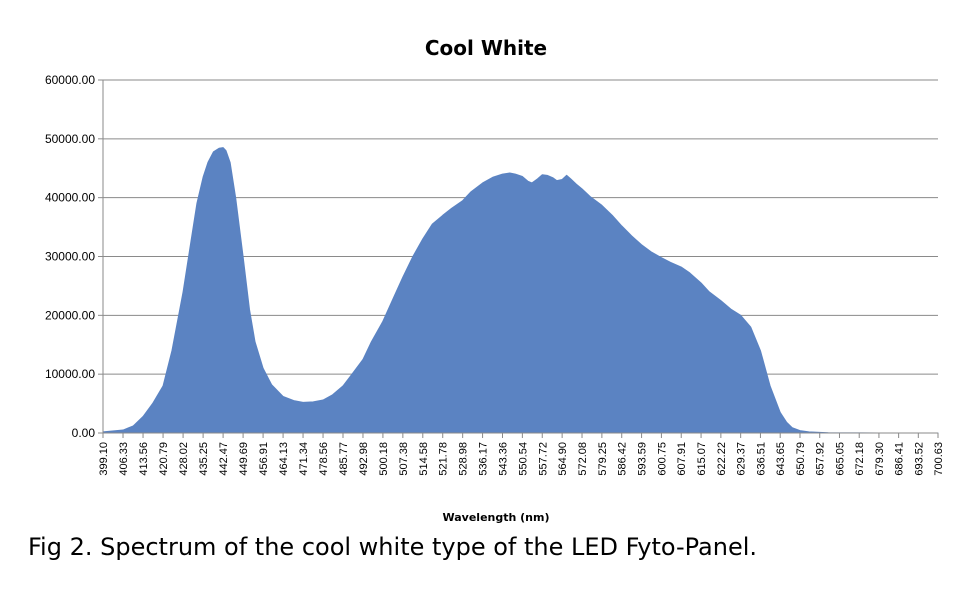 This screenshot has height=595, width=960. Describe the element at coordinates (722, 459) in the screenshot. I see `x-tick-label: 622.22` at that location.